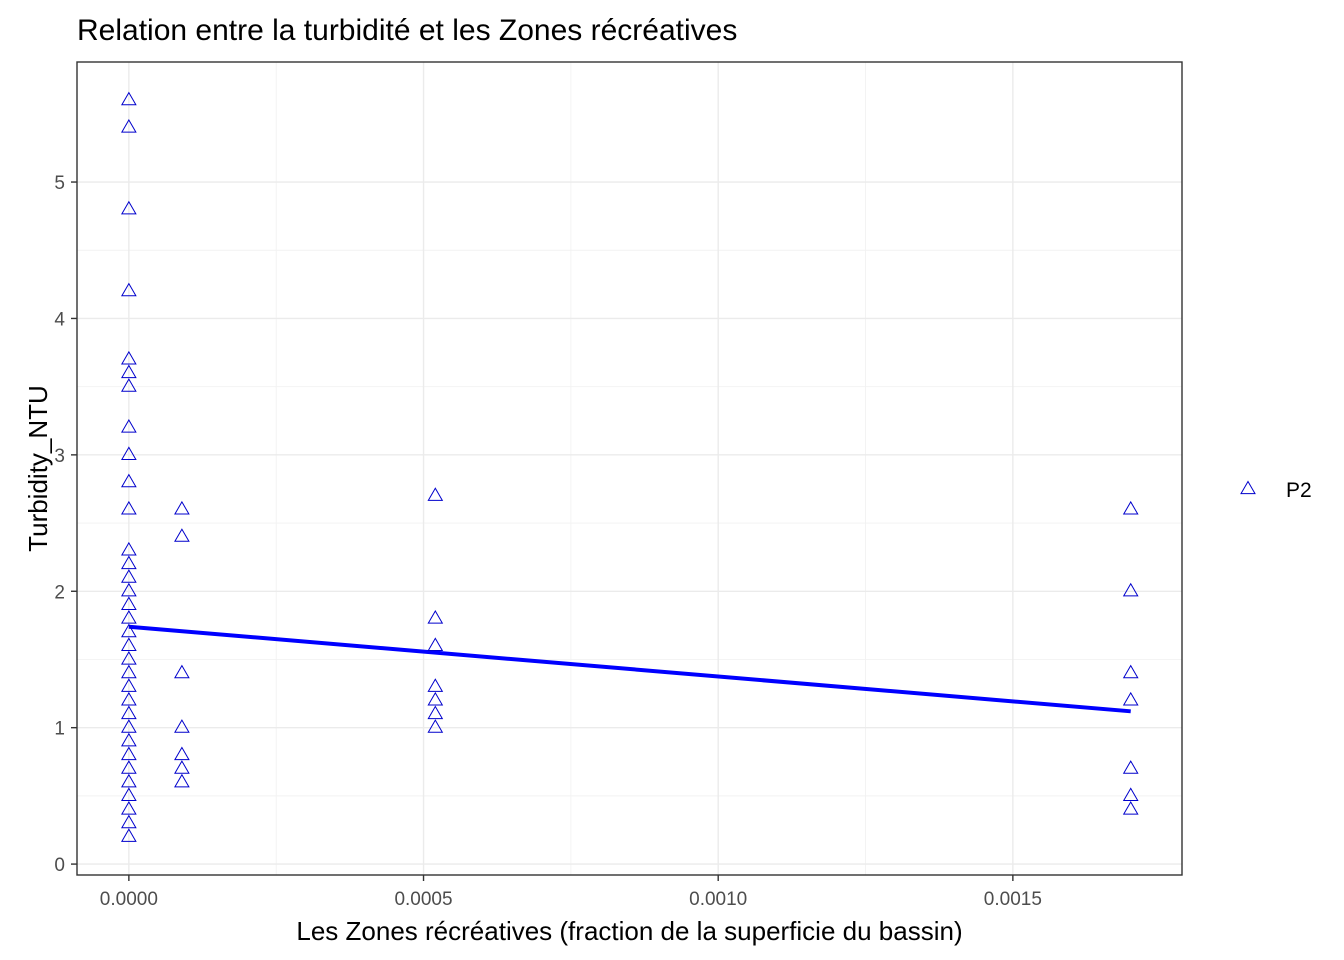 The width and height of the screenshot is (1344, 960). What do you see at coordinates (65, 524) in the screenshot?
I see `y-axis: 0 1 2 3 4 5` at bounding box center [65, 524].